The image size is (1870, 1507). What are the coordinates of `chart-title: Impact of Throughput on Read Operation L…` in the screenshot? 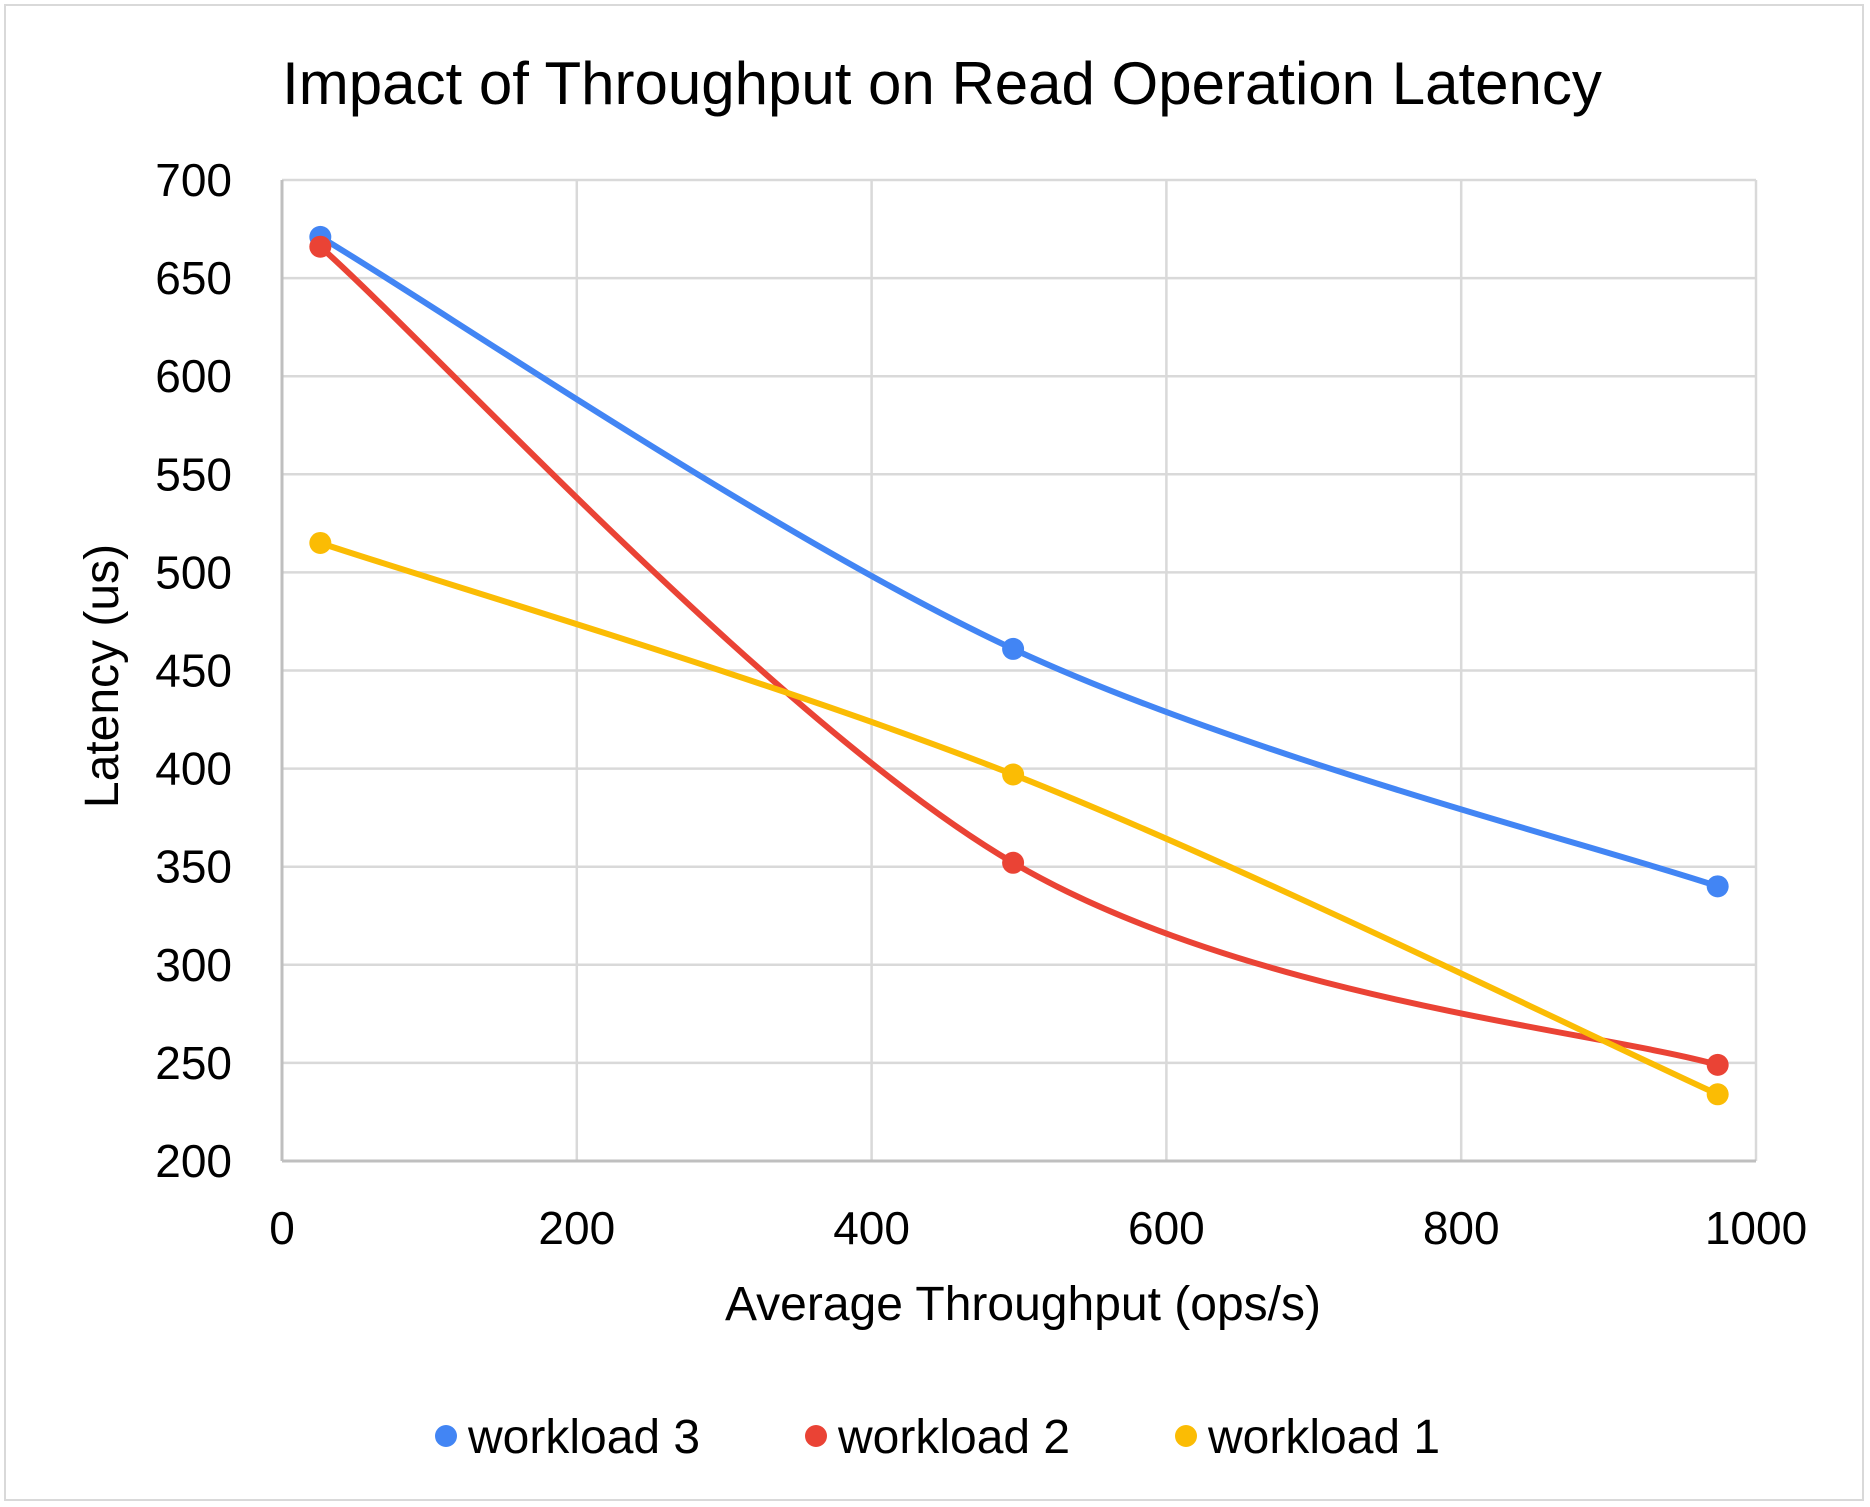 It's located at (942, 83).